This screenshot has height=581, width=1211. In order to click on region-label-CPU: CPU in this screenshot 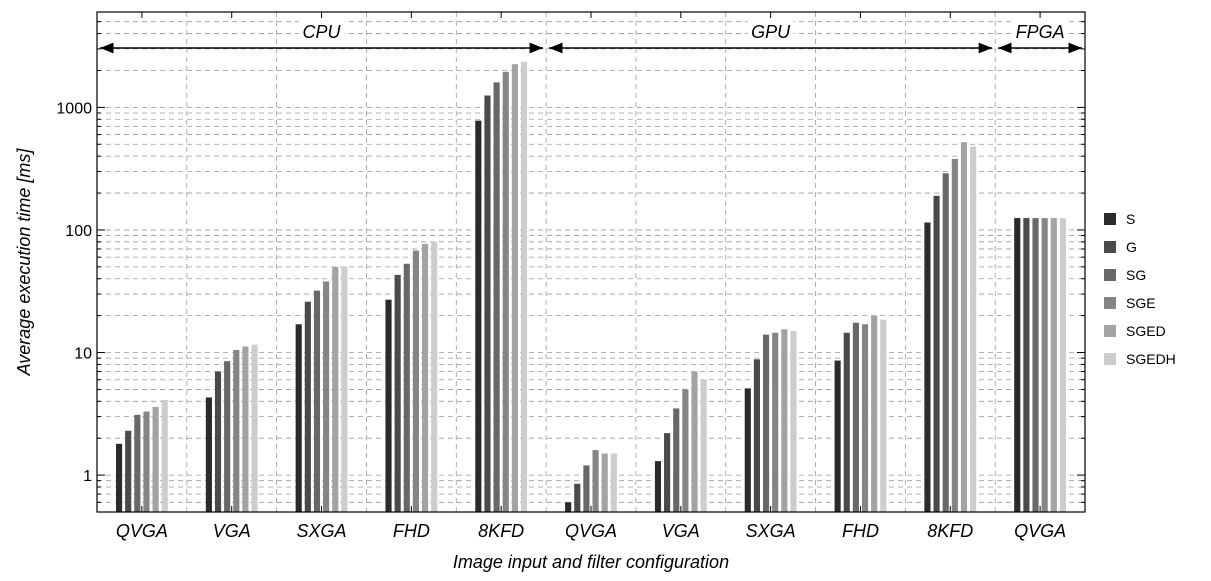, I will do `click(322, 32)`.